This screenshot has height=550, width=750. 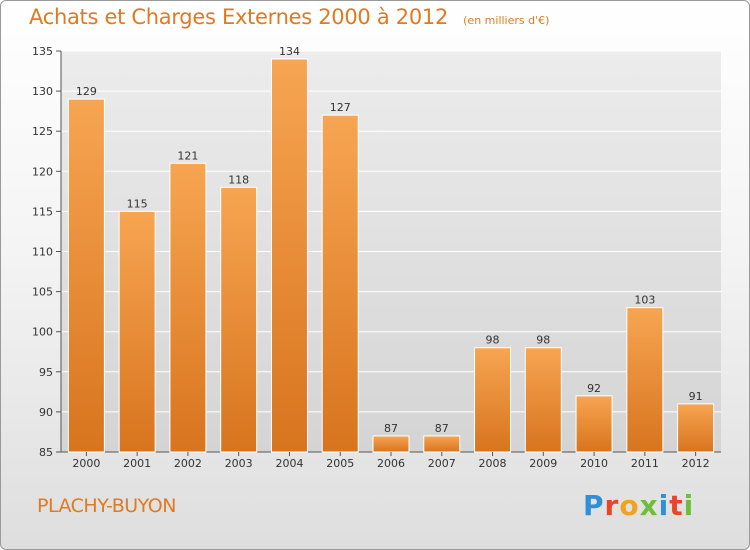 What do you see at coordinates (289, 51) in the screenshot?
I see `data-label: 134` at bounding box center [289, 51].